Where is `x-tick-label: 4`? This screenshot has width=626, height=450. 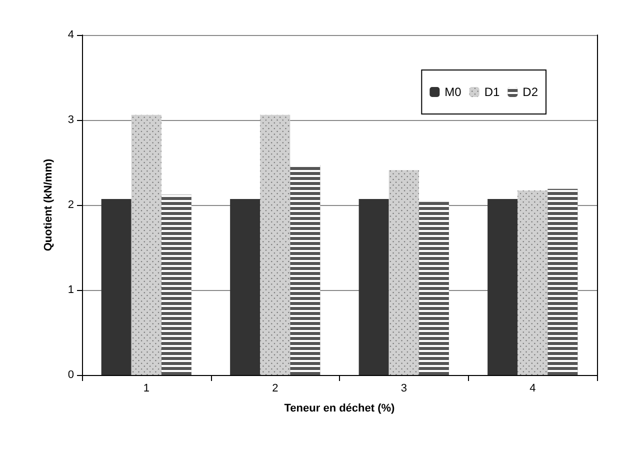
x-tick-label: 4 is located at coordinates (533, 388).